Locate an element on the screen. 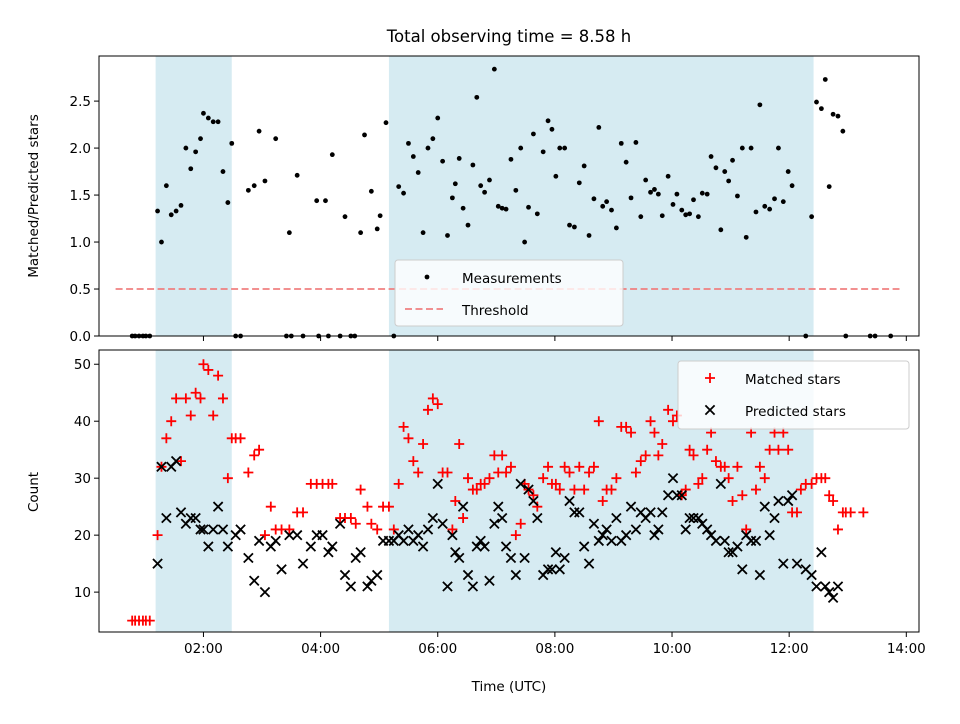  legend: Matched stars Predicted stars is located at coordinates (793, 395).